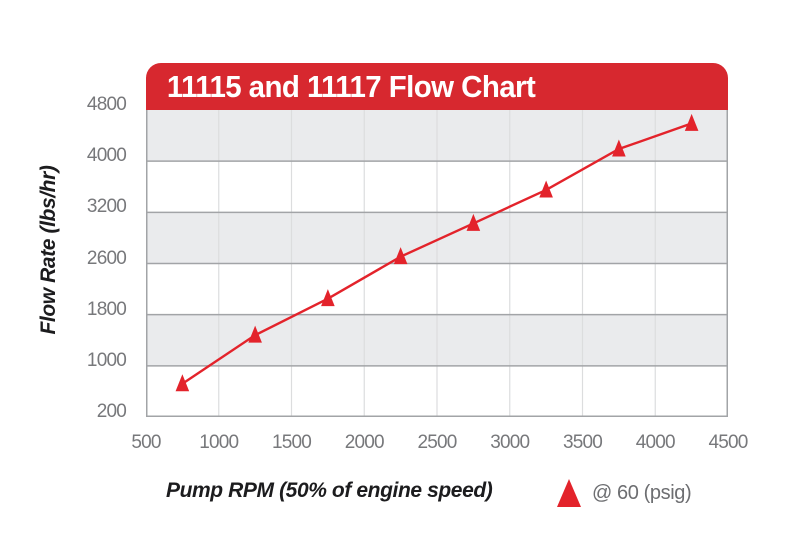 The width and height of the screenshot is (800, 554). What do you see at coordinates (364, 442) in the screenshot?
I see `x-tick-label: 2000` at bounding box center [364, 442].